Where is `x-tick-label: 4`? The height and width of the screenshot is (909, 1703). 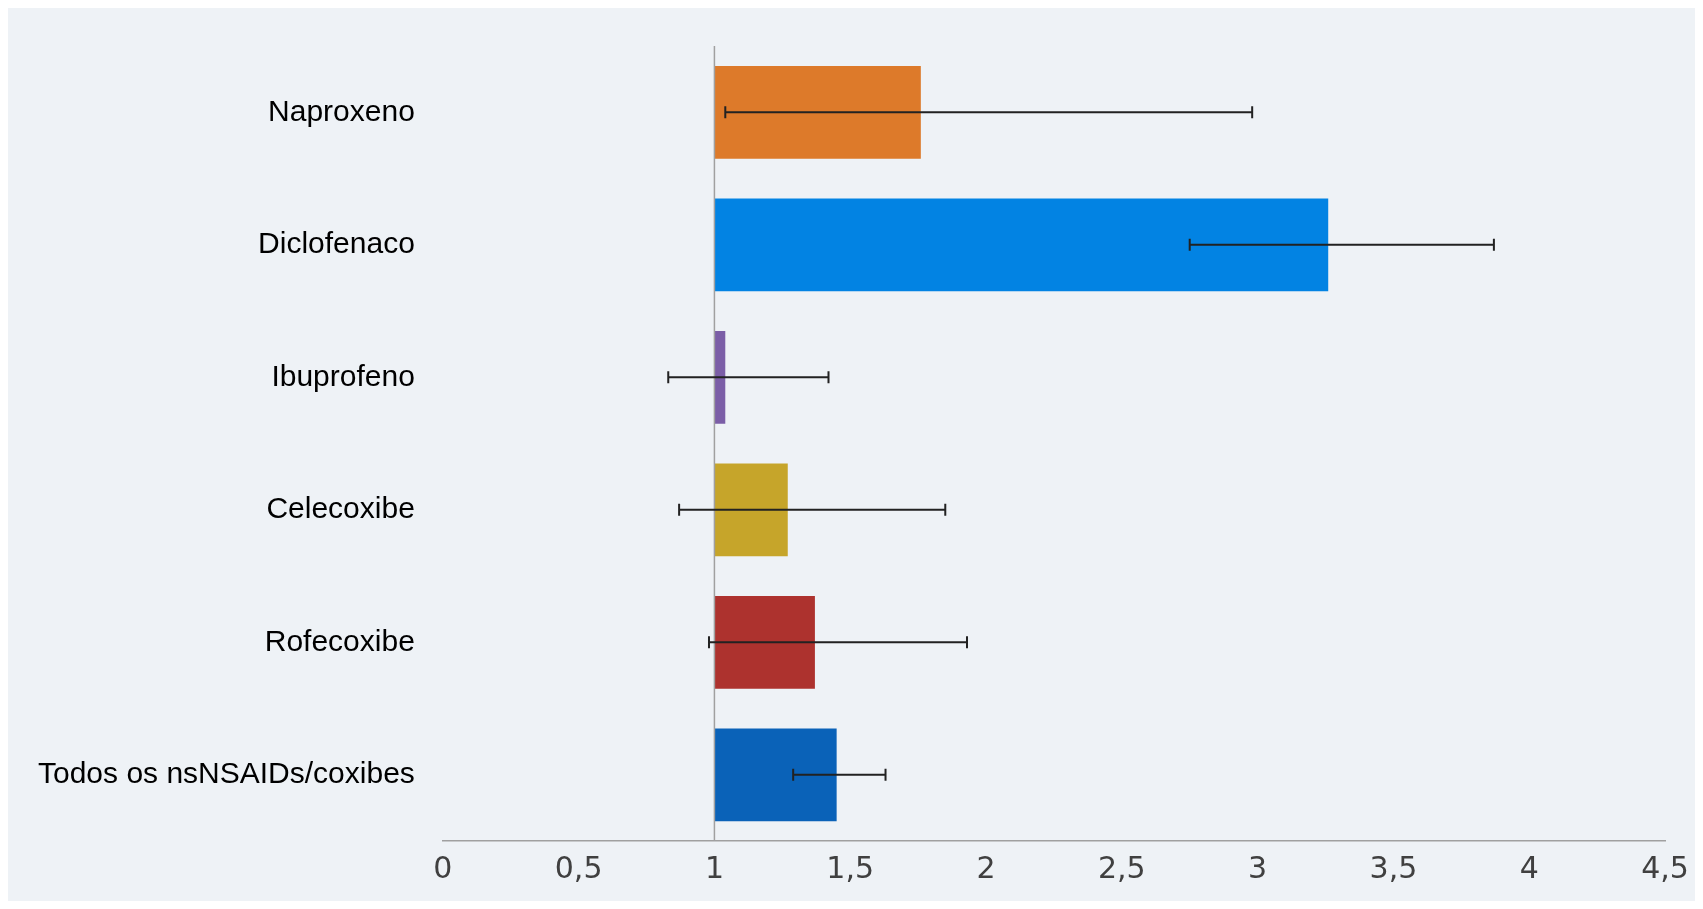
x-tick-label: 4 is located at coordinates (1529, 867).